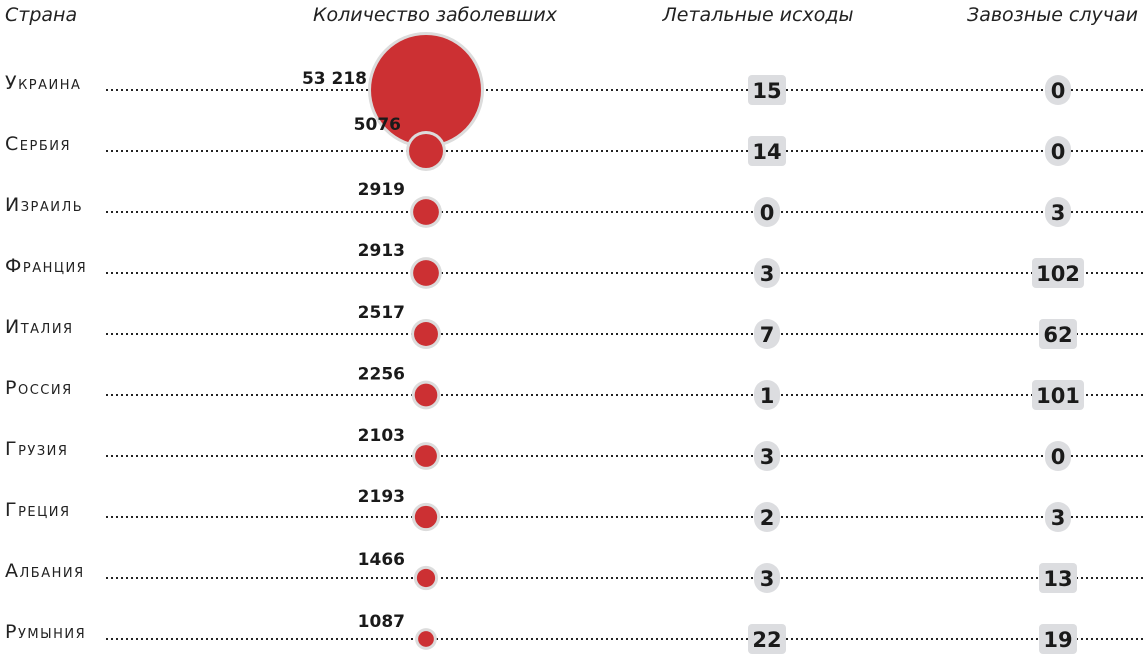  Describe the element at coordinates (38, 144) in the screenshot. I see `country-name: Сербия` at that location.